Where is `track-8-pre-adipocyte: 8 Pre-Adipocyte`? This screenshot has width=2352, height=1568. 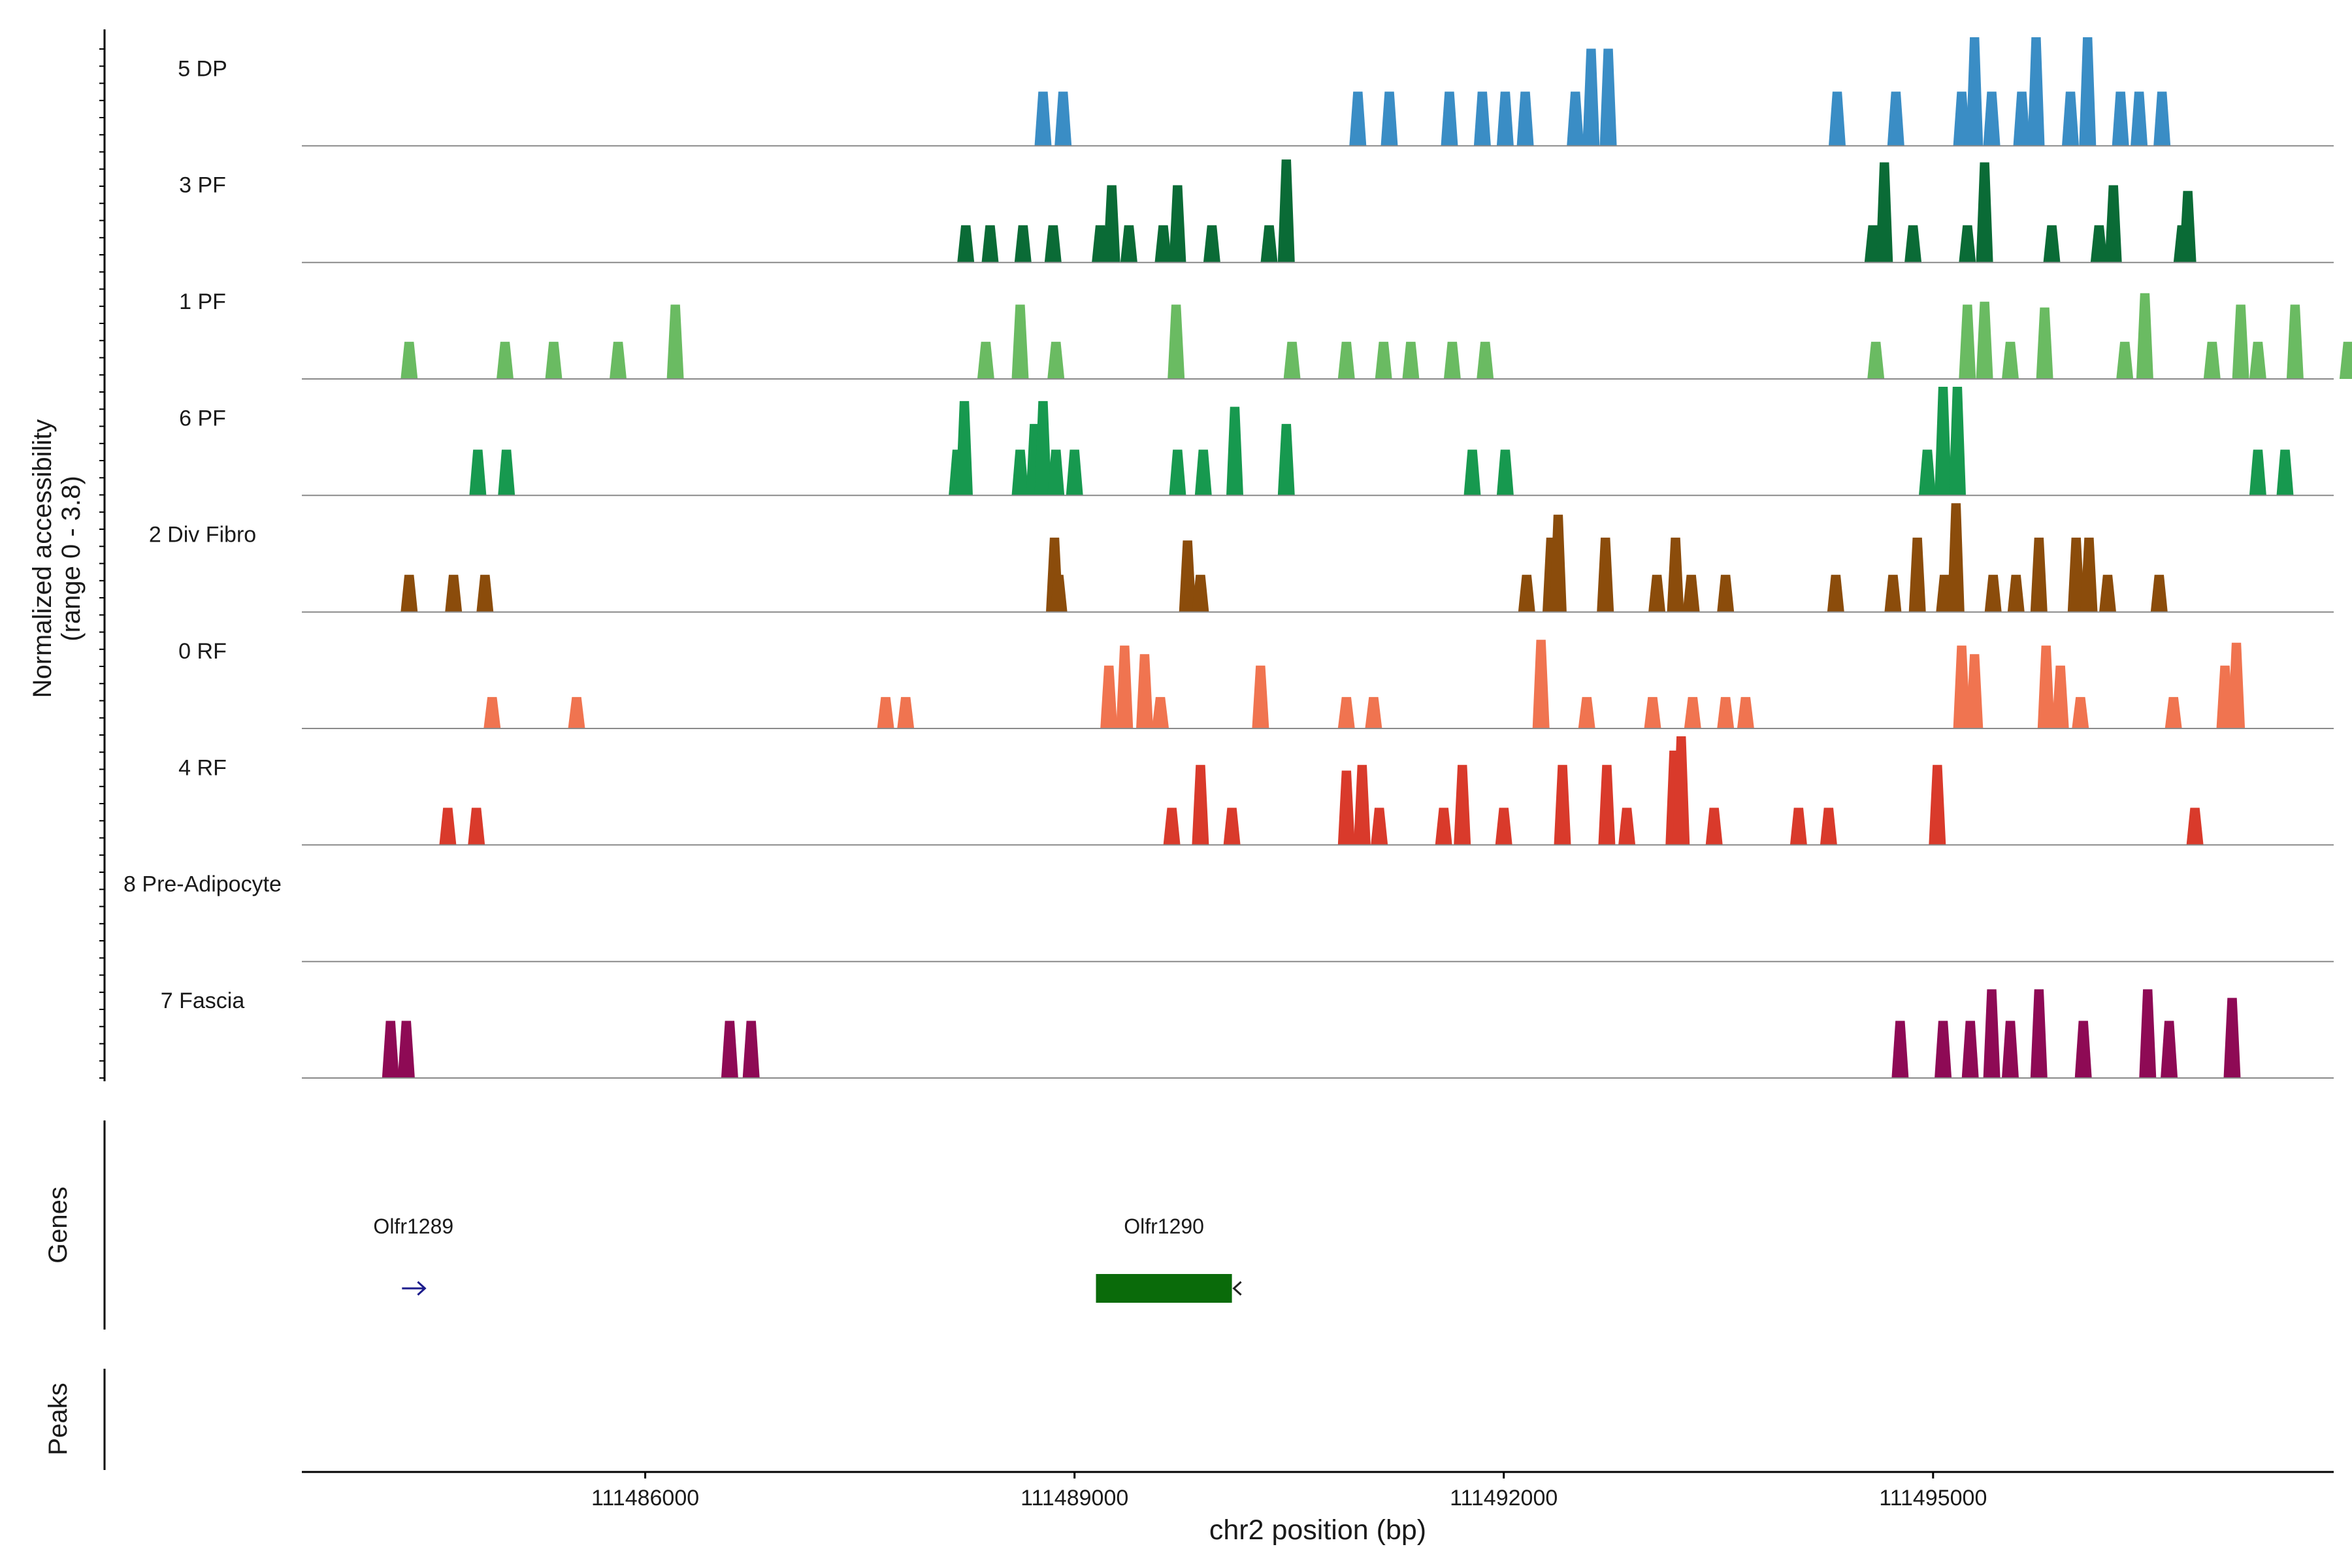
track-8-pre-adipocyte: 8 Pre-Adipocyte is located at coordinates (1228, 917).